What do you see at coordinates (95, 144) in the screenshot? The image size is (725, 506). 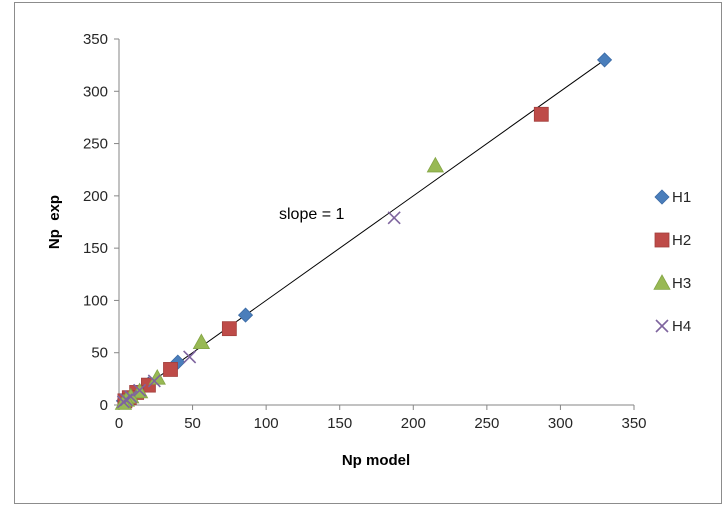 I see `y-tick-label: 250` at bounding box center [95, 144].